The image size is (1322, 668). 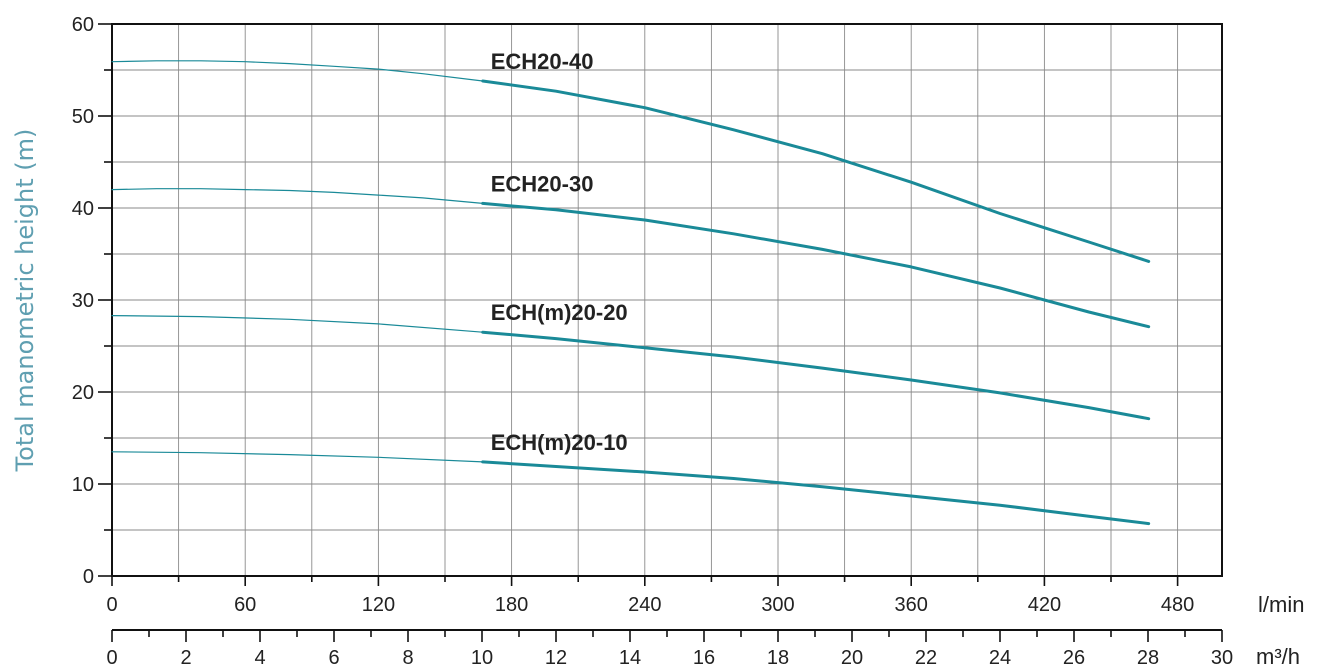 What do you see at coordinates (83, 209) in the screenshot?
I see `y-tick-label: 40` at bounding box center [83, 209].